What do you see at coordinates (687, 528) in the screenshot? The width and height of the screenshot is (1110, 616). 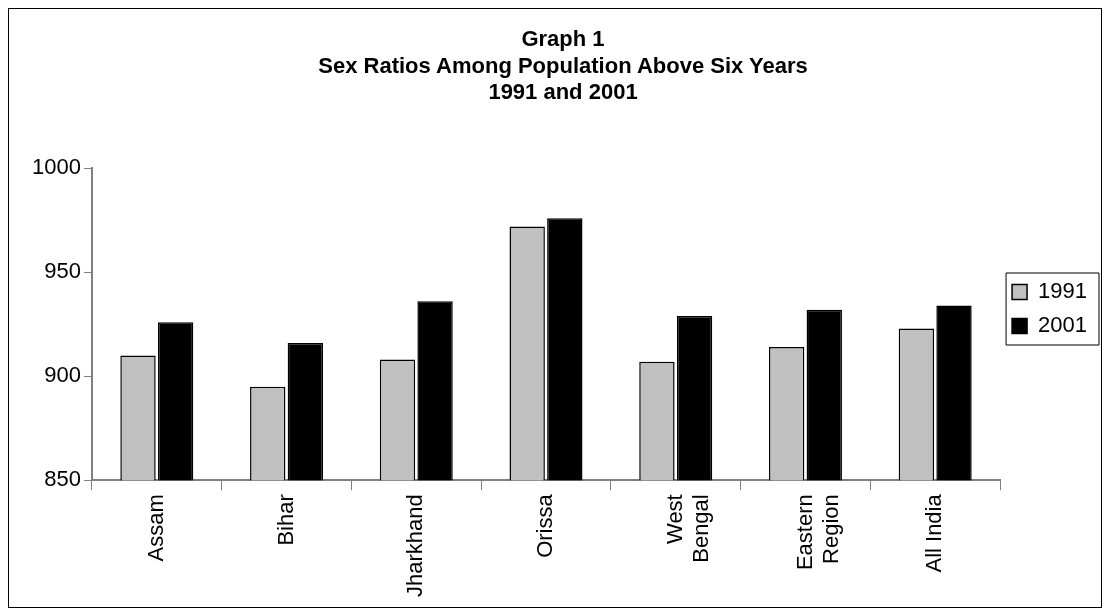 I see `x-tick-label: West Bengal` at bounding box center [687, 528].